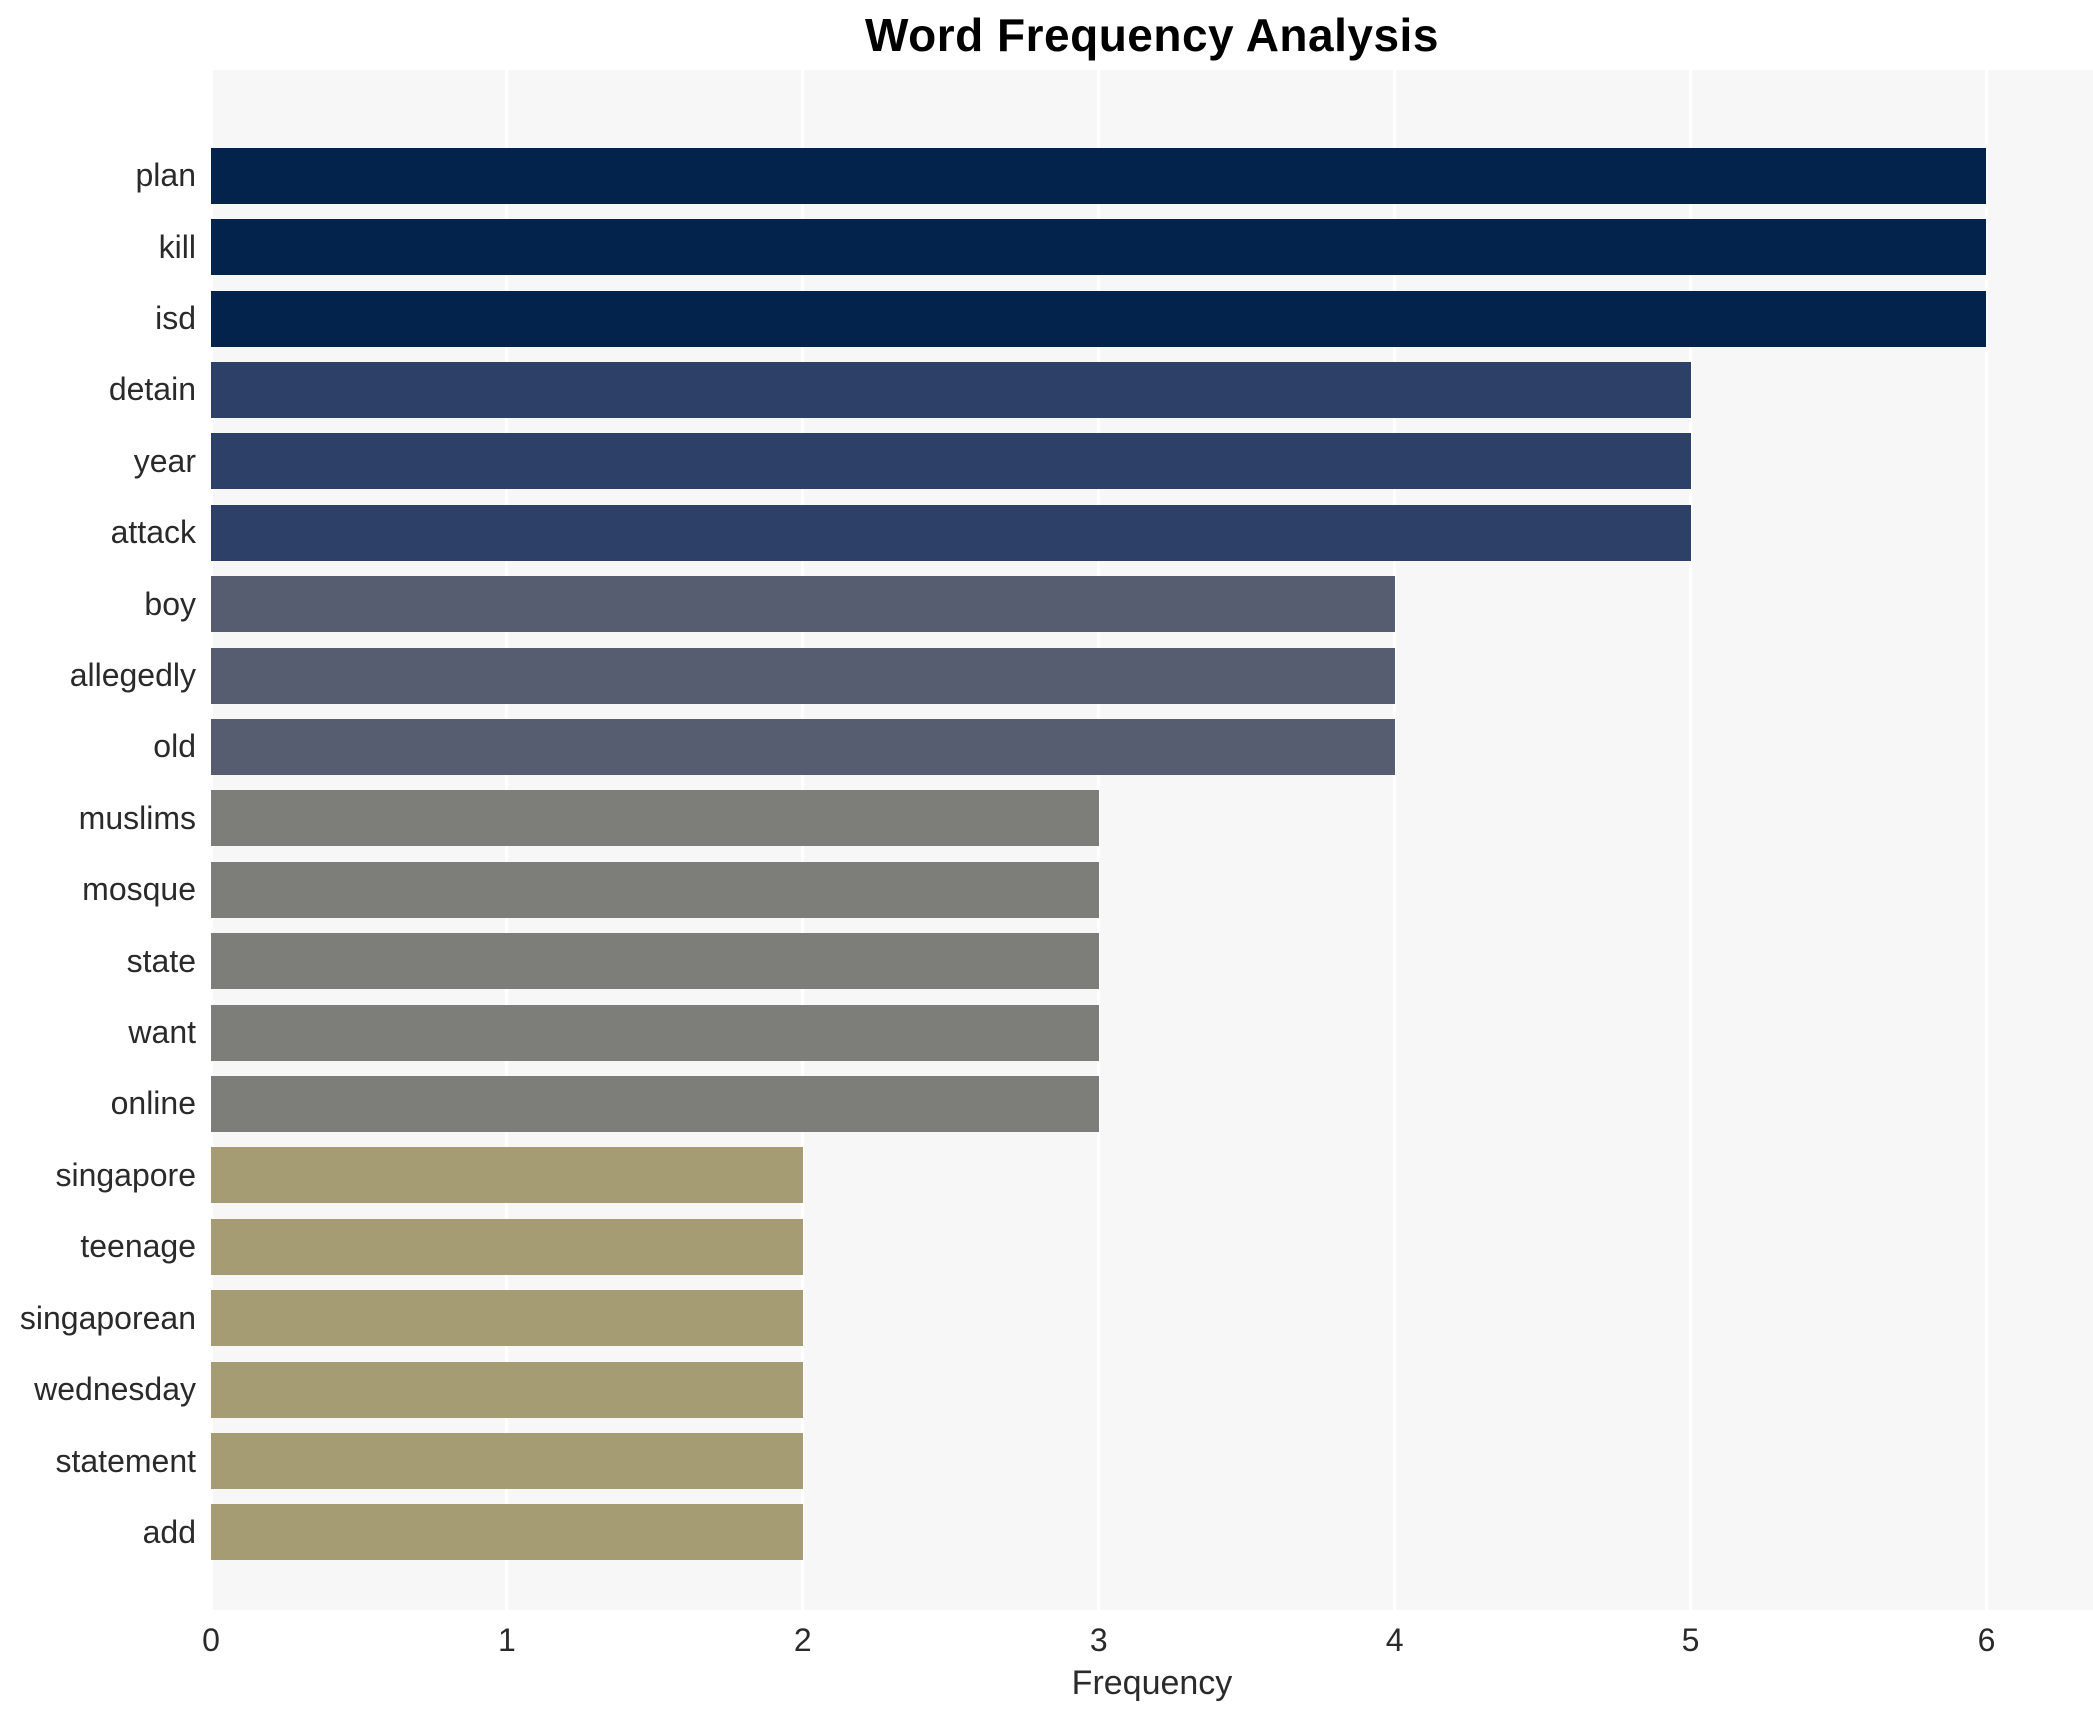 The height and width of the screenshot is (1710, 2093). What do you see at coordinates (153, 532) in the screenshot?
I see `y-axis-label: attack` at bounding box center [153, 532].